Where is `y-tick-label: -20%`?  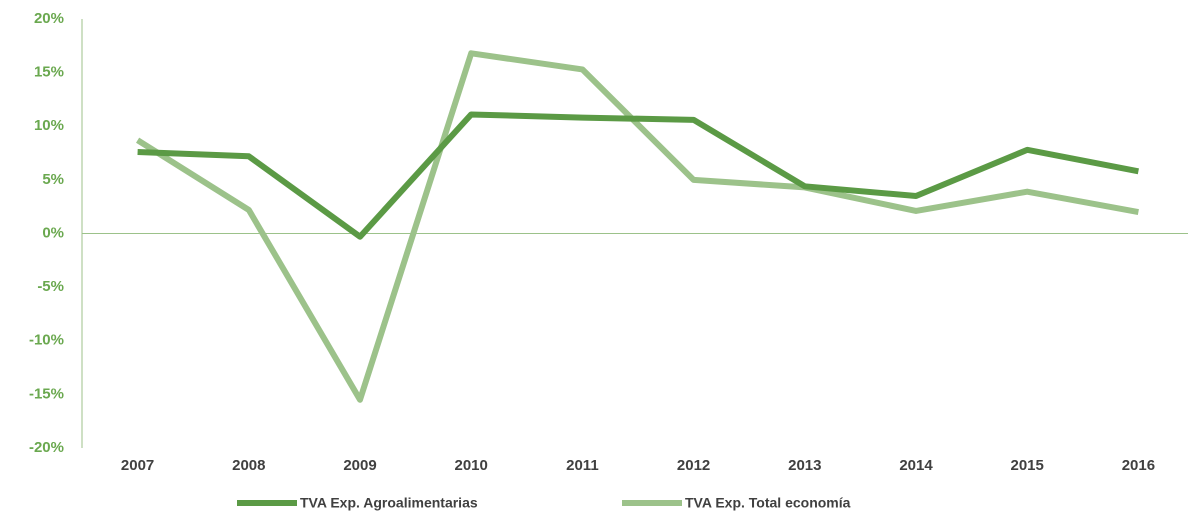
y-tick-label: -20% is located at coordinates (46, 447).